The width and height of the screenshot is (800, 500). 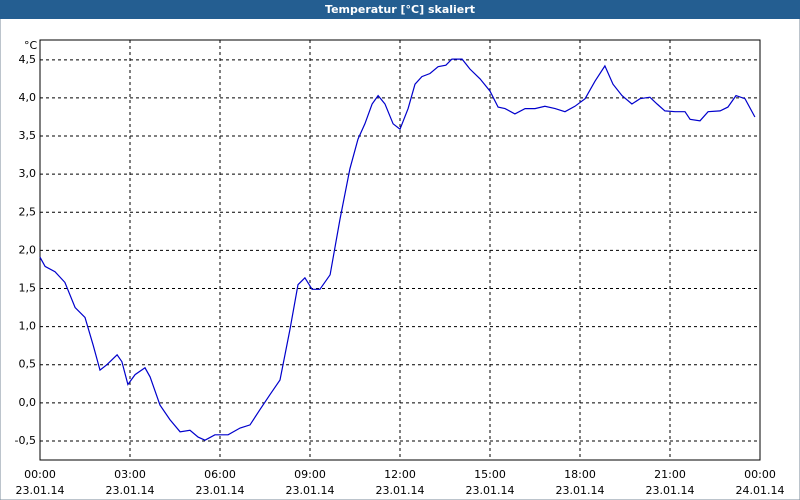 I want to click on y-tick-label: 0,0, so click(x=28, y=402).